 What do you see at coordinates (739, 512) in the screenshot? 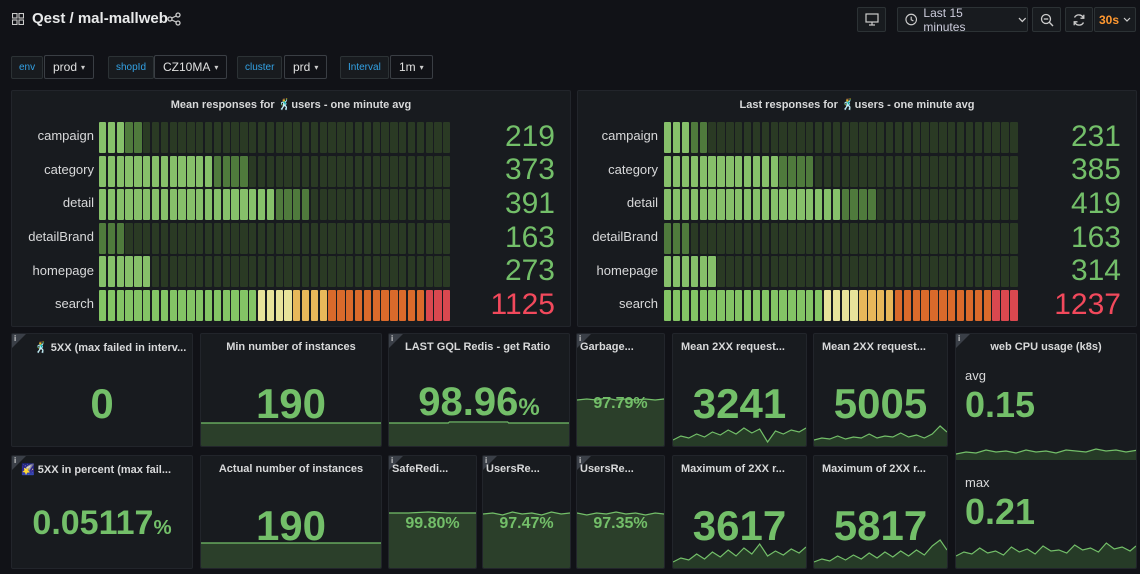
I see `max-2xx-a-panel: Maximum of 2XX r... 3617` at bounding box center [739, 512].